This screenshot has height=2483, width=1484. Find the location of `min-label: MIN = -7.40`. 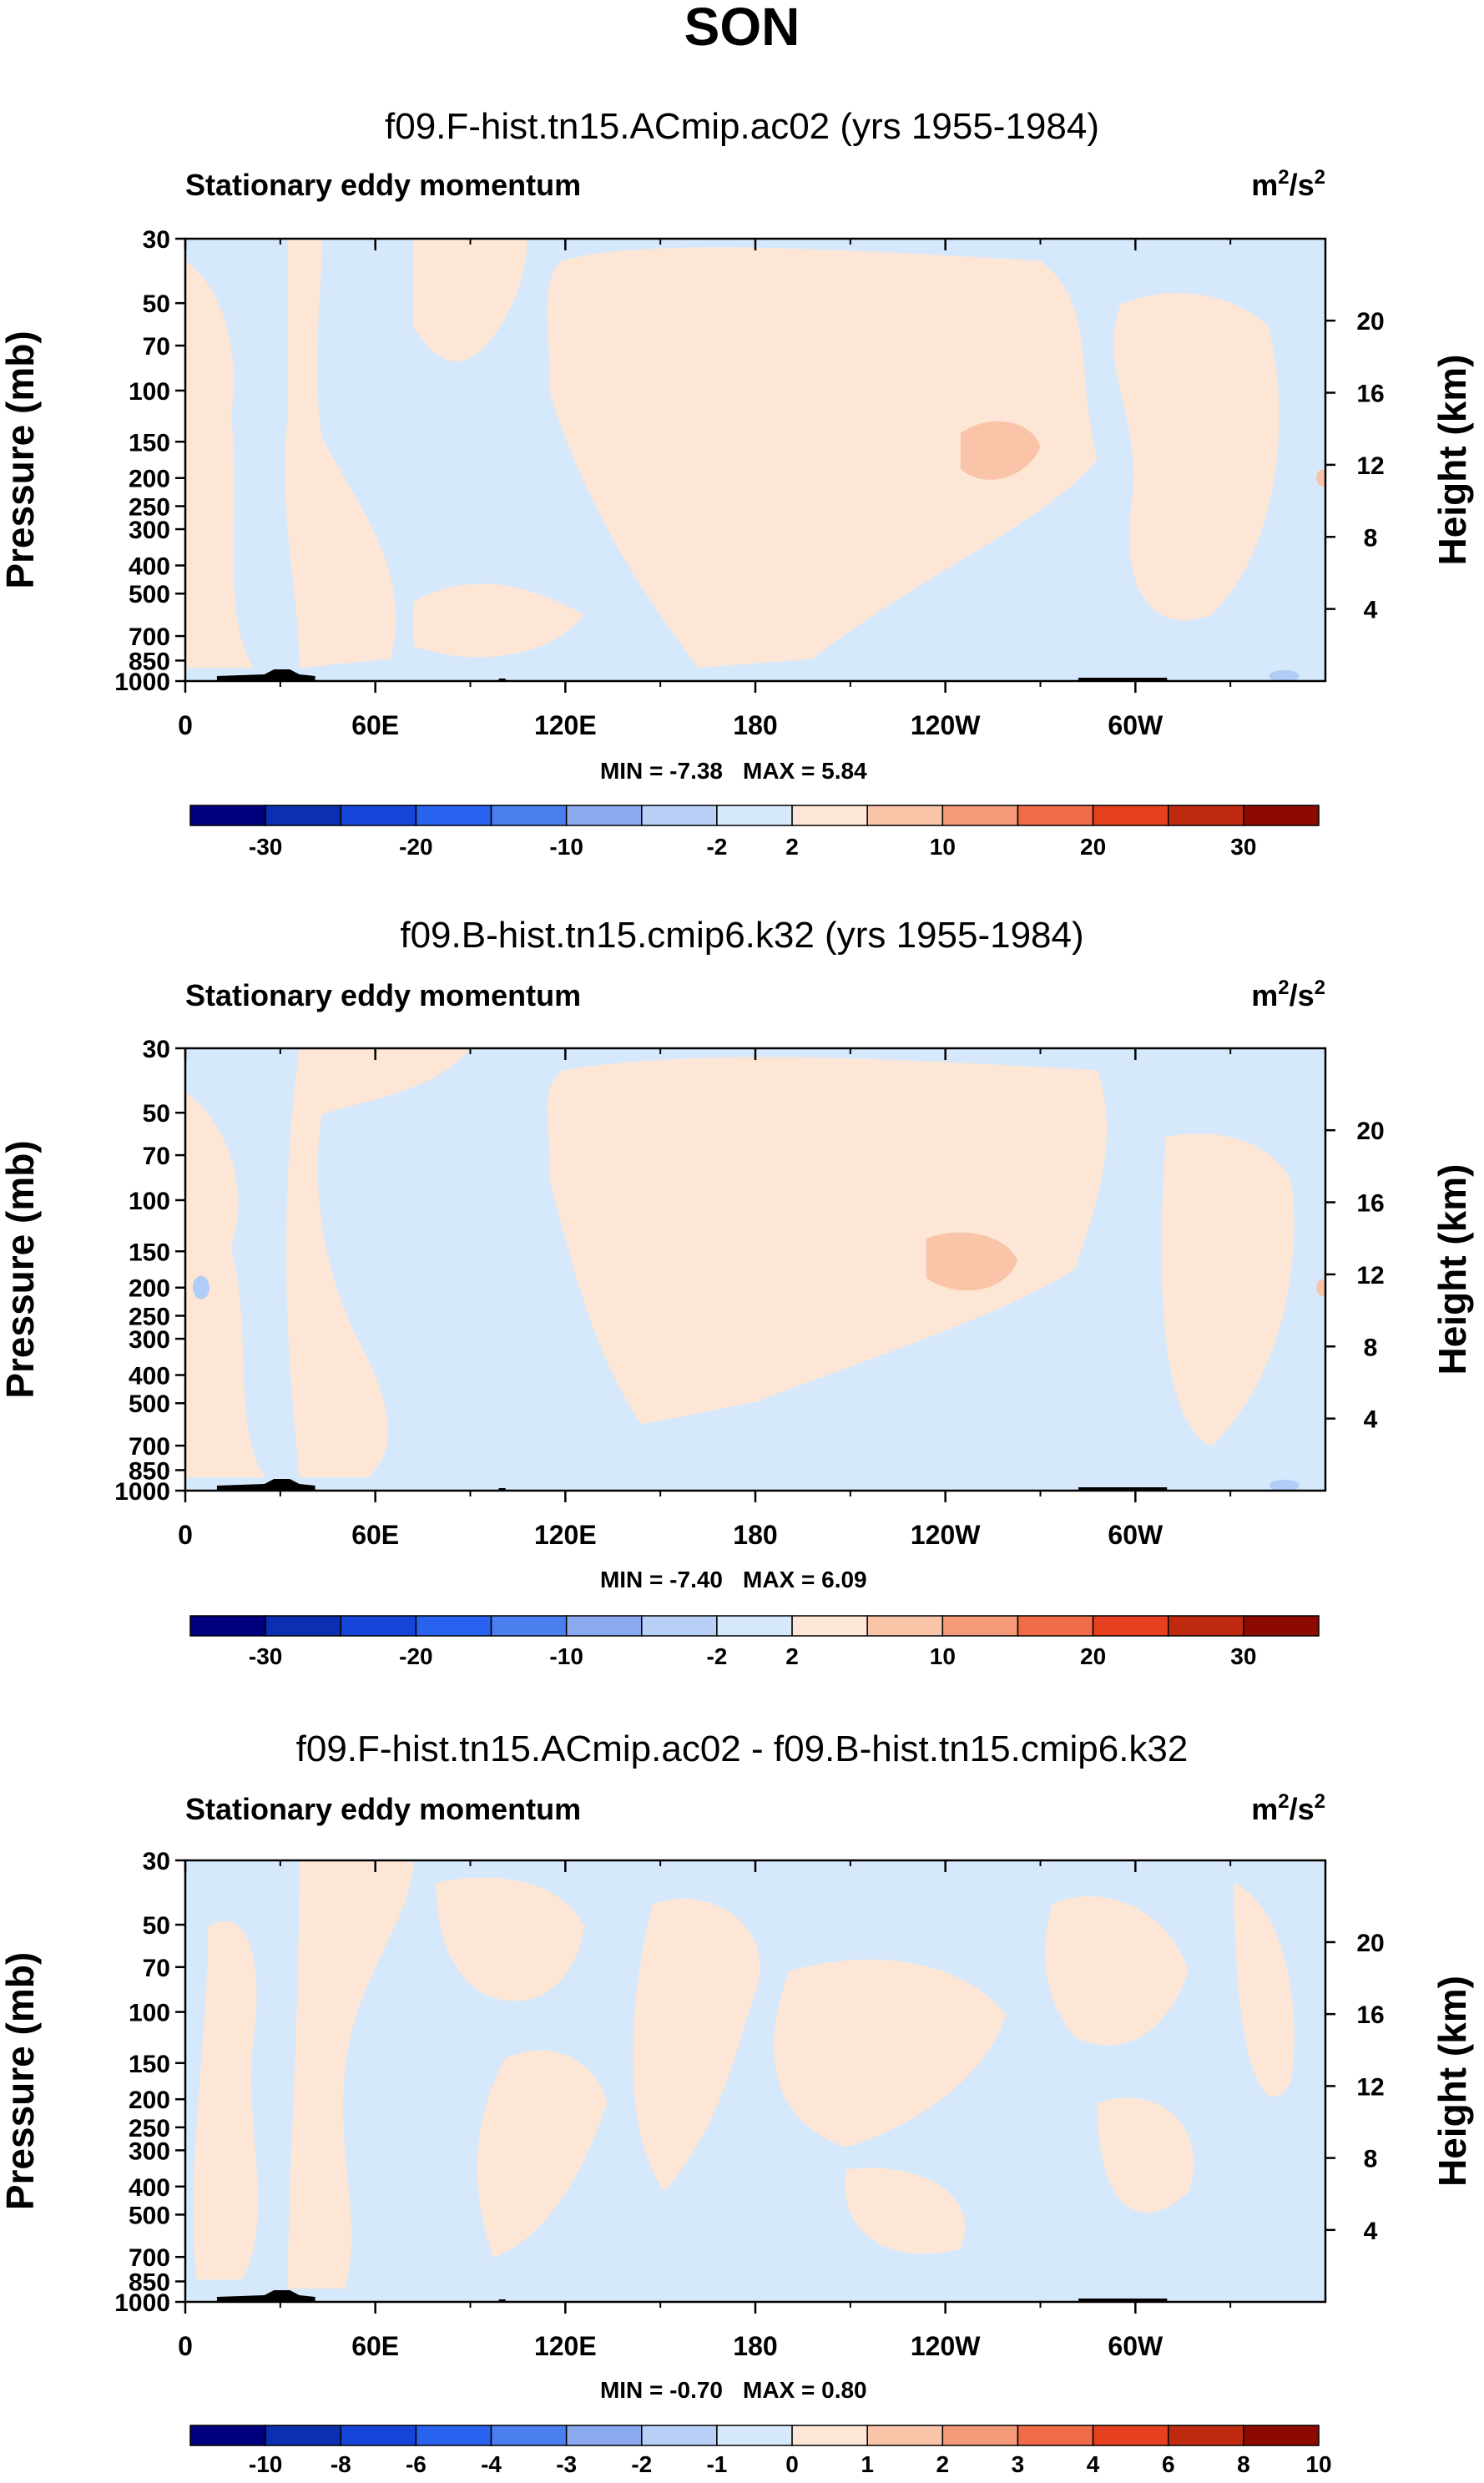

min-label: MIN = -7.40 is located at coordinates (661, 1580).